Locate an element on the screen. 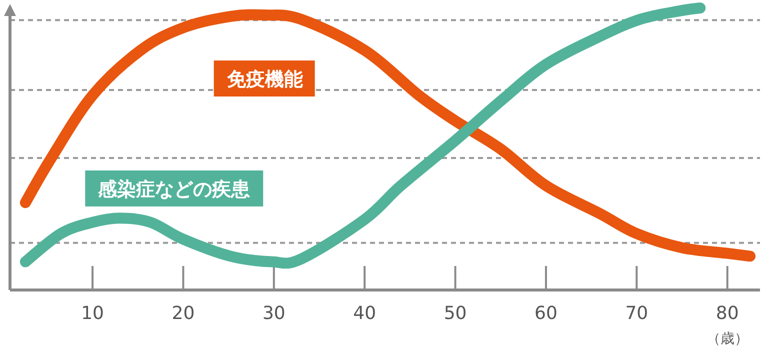 The height and width of the screenshot is (350, 764). x-tick-label: 20 is located at coordinates (183, 313).